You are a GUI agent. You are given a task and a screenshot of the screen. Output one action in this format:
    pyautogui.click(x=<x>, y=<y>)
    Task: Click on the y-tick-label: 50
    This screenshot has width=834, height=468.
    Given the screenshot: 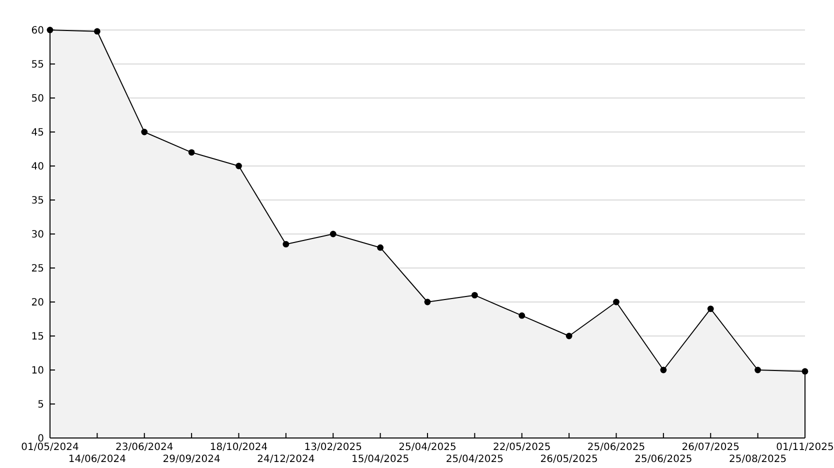 What is the action you would take?
    pyautogui.click(x=37, y=99)
    